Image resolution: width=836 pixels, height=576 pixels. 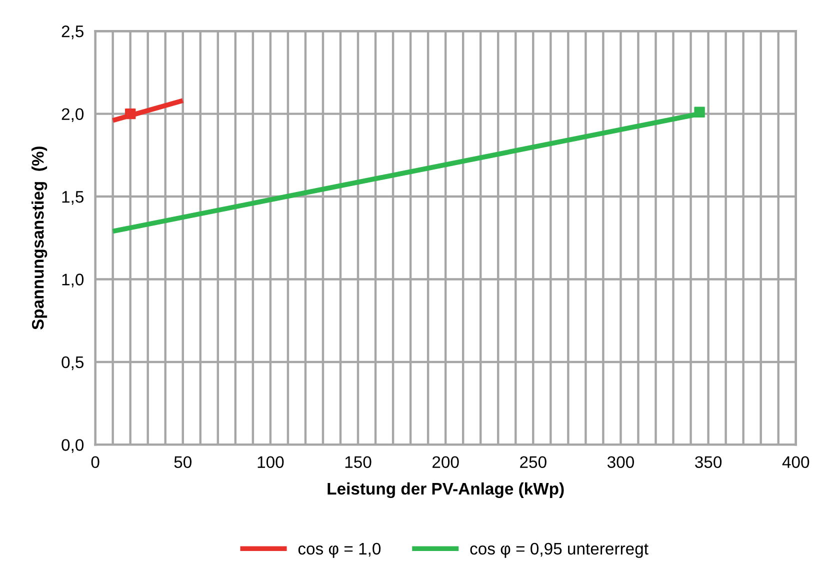 I want to click on x-tick-label: 200, so click(x=445, y=462).